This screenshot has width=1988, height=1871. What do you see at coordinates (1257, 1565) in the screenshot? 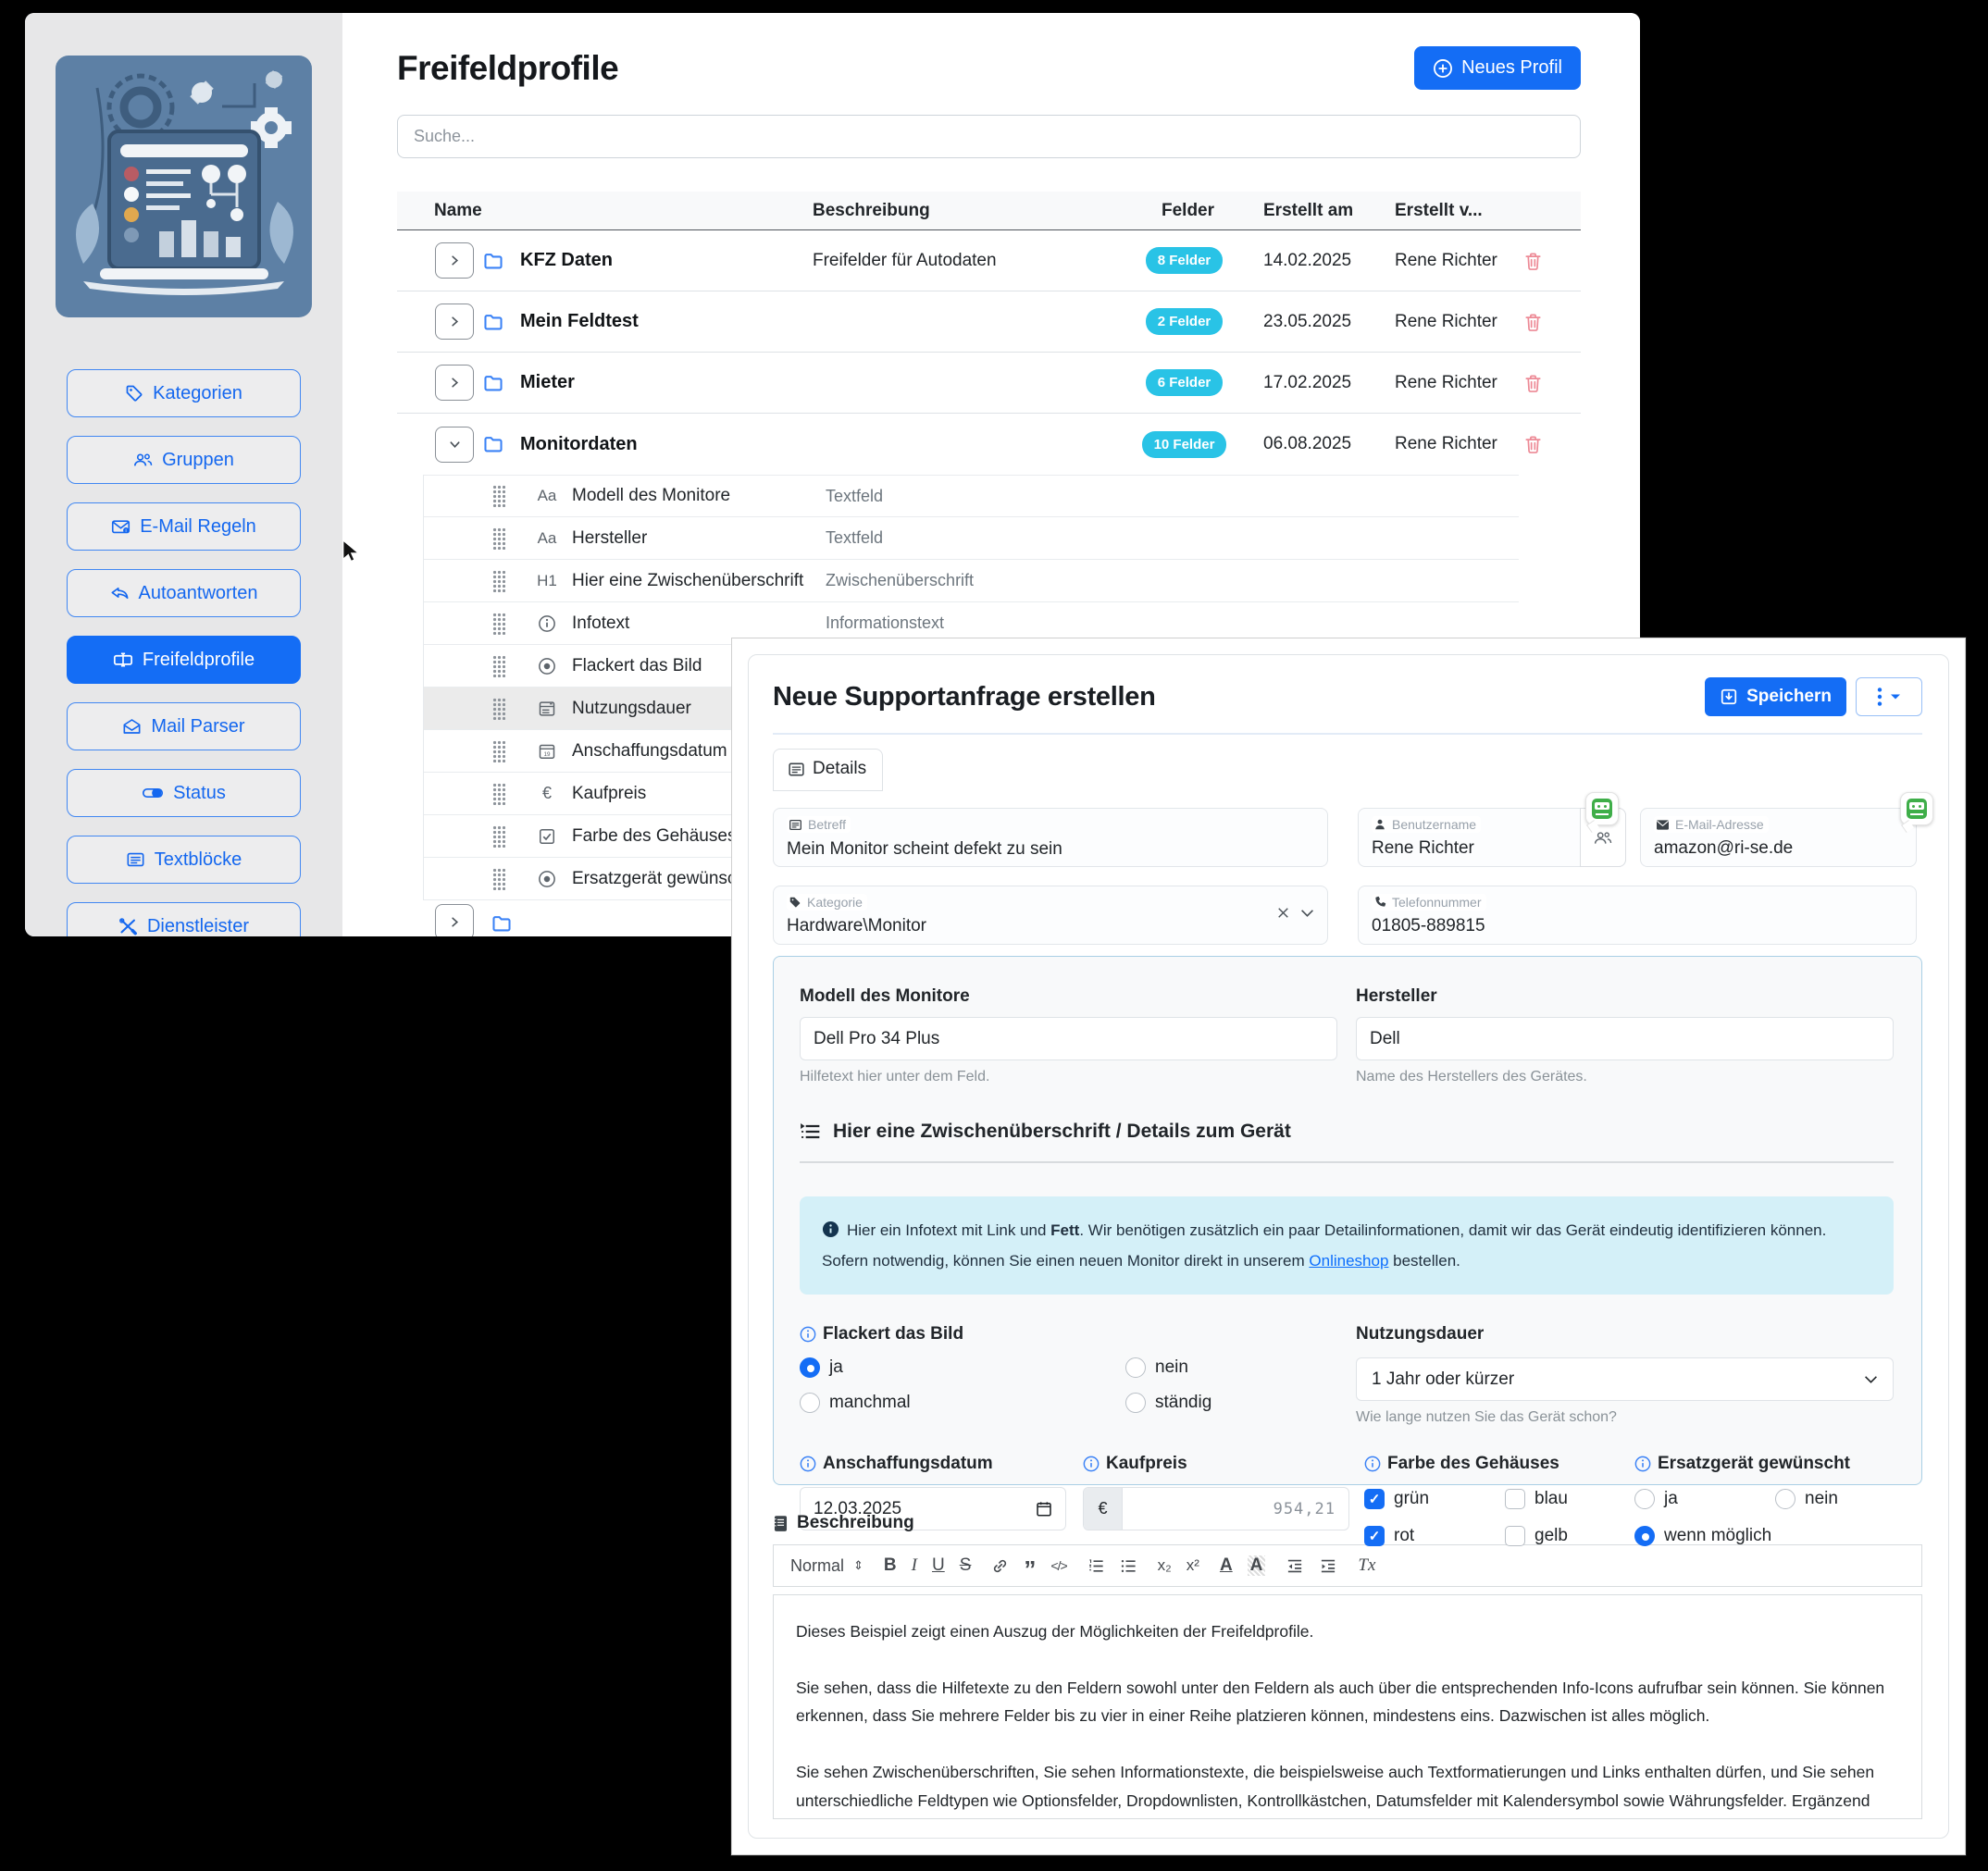
I see `highlight-color-button: A` at bounding box center [1257, 1565].